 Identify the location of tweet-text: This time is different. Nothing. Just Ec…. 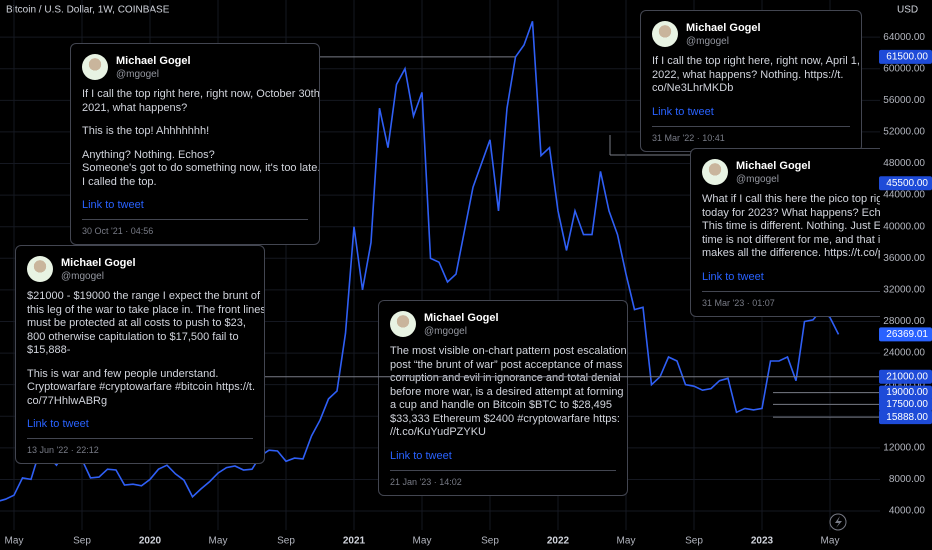
(797, 226).